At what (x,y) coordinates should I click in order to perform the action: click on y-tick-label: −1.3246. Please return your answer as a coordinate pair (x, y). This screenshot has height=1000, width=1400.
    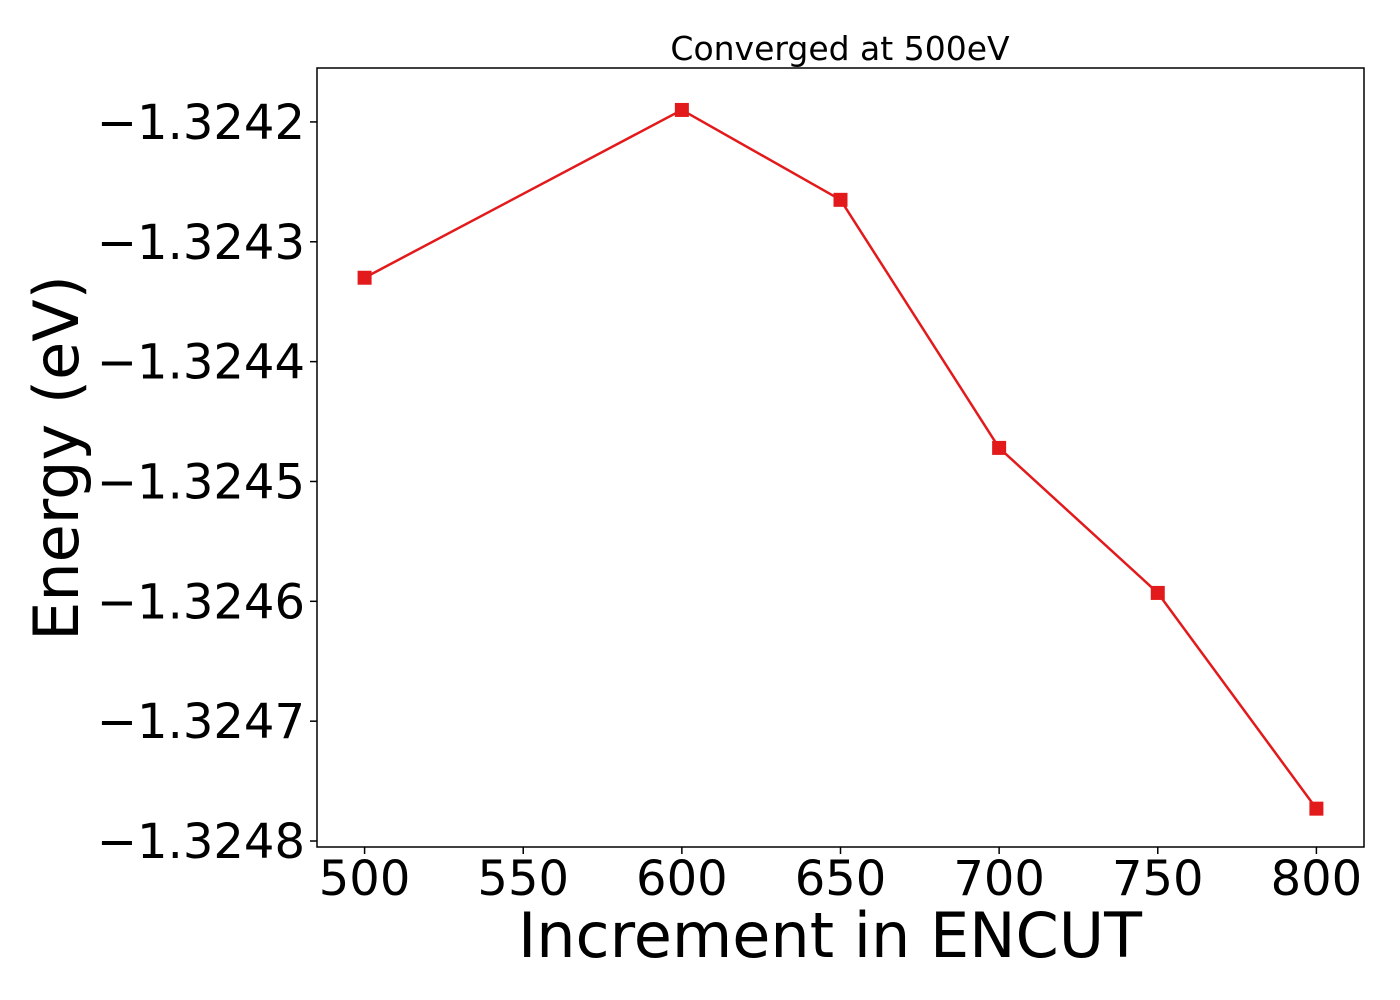
    Looking at the image, I should click on (201, 602).